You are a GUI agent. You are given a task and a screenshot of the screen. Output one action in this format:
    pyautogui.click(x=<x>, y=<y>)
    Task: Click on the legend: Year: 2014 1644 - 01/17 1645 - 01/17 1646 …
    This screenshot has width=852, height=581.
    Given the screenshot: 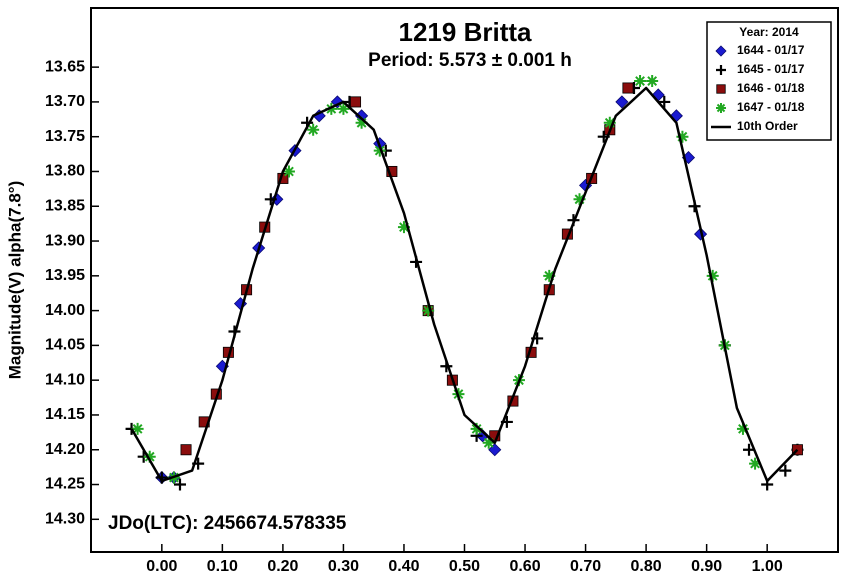 What is the action you would take?
    pyautogui.click(x=769, y=81)
    